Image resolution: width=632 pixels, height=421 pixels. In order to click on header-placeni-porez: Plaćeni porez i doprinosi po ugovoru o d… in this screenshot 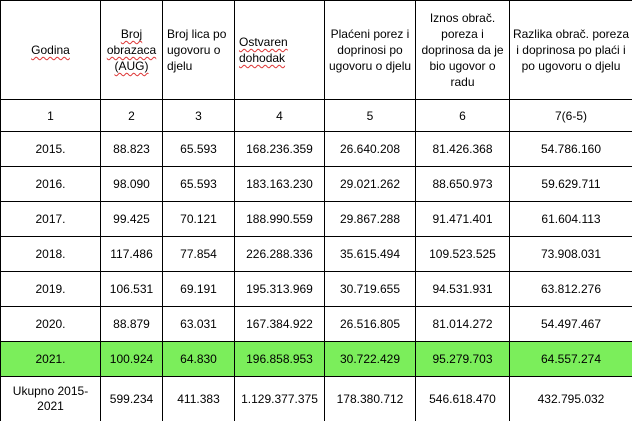, I will do `click(370, 50)`.